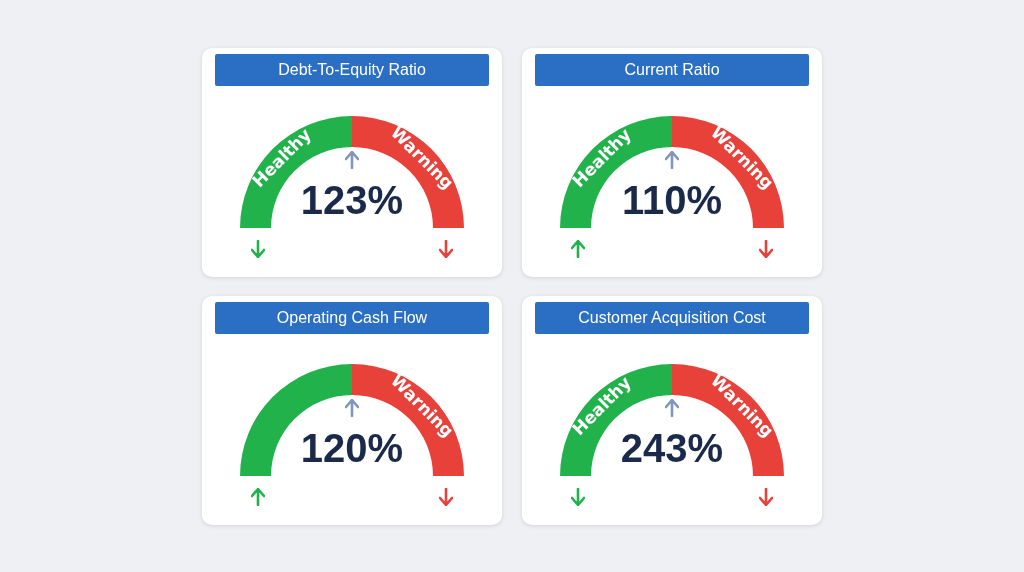 The height and width of the screenshot is (572, 1024). I want to click on chart-title: Customer Acquisition Cost, so click(672, 318).